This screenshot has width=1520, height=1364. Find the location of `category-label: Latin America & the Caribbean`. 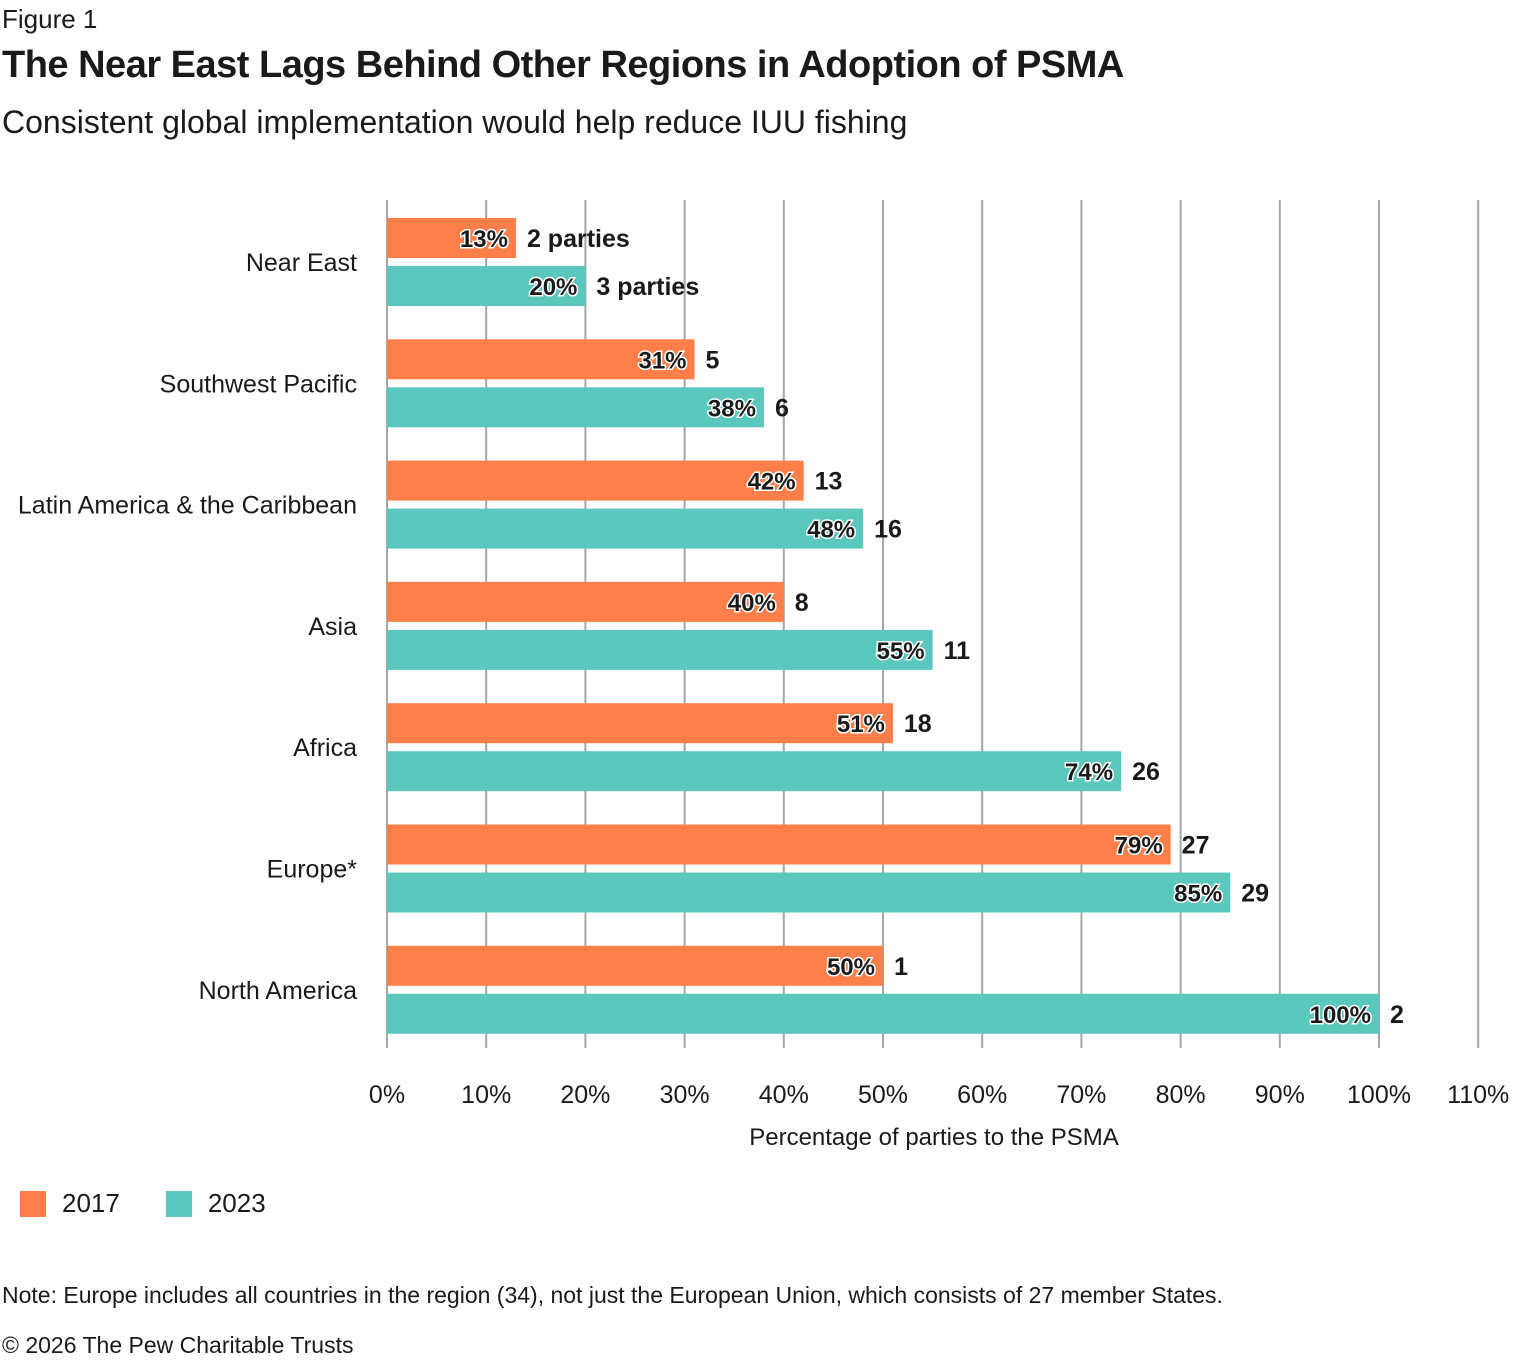

category-label: Latin America & the Caribbean is located at coordinates (187, 506).